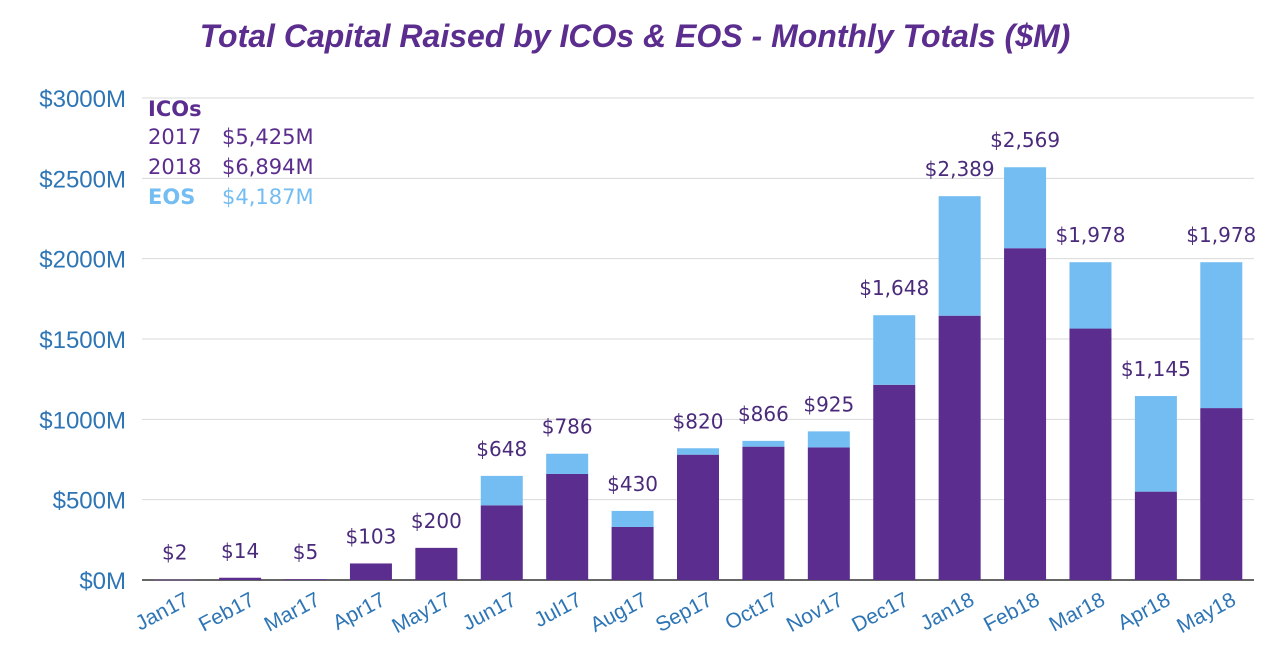 The width and height of the screenshot is (1280, 668). What do you see at coordinates (240, 551) in the screenshot?
I see `data-label: $14` at bounding box center [240, 551].